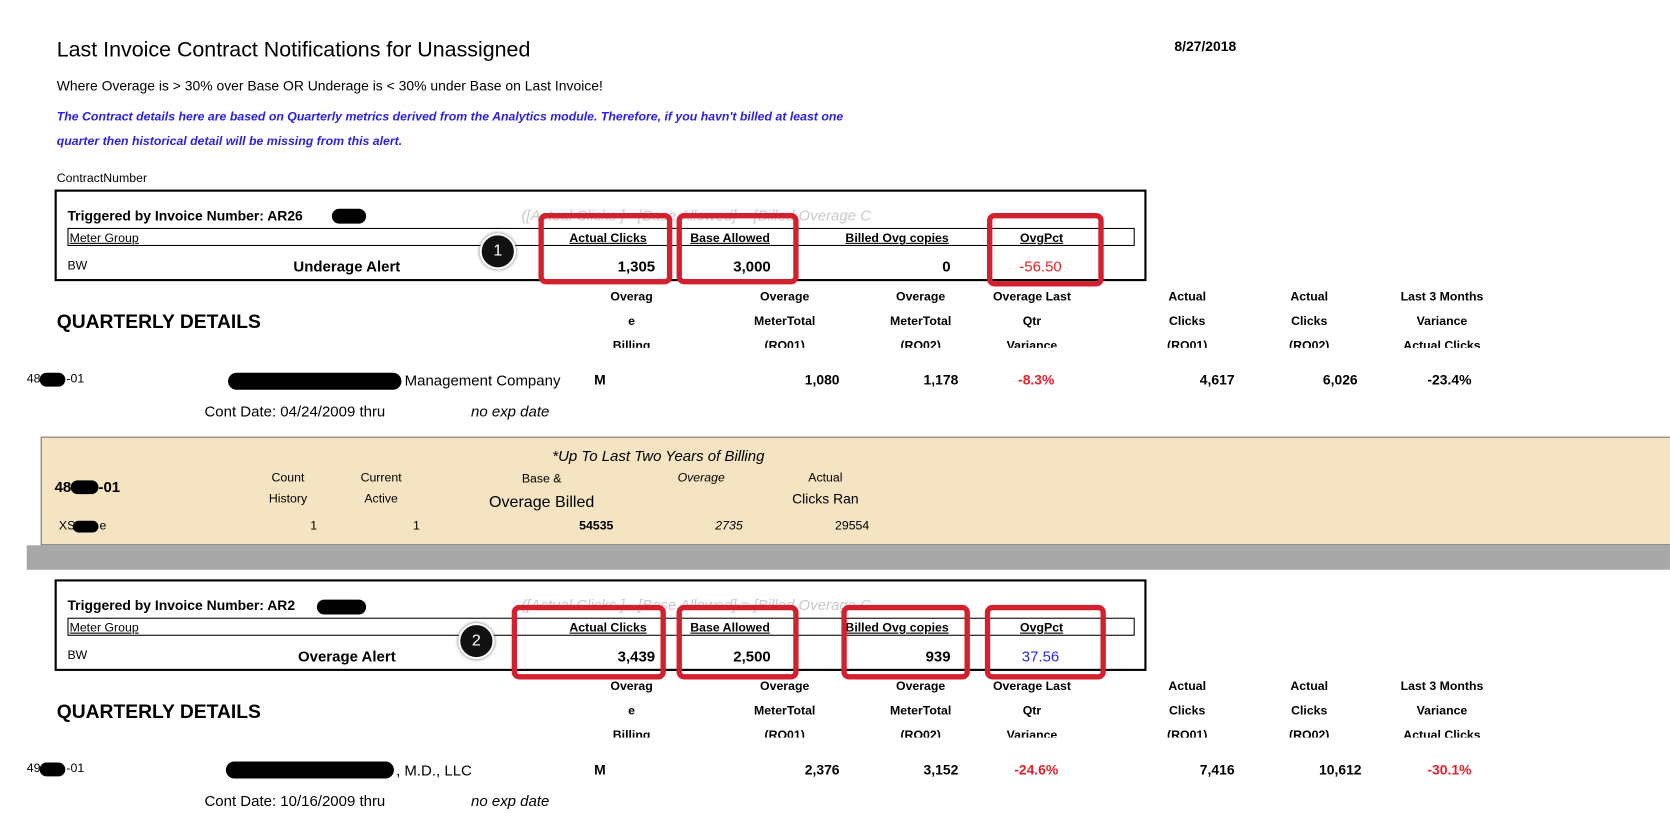  What do you see at coordinates (729, 526) in the screenshot?
I see `billing-value: 2735` at bounding box center [729, 526].